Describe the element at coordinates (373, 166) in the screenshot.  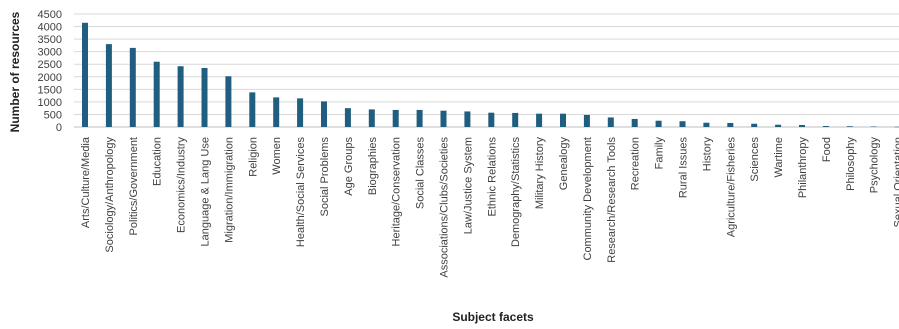
I see `x-tick-label: Biographies` at that location.